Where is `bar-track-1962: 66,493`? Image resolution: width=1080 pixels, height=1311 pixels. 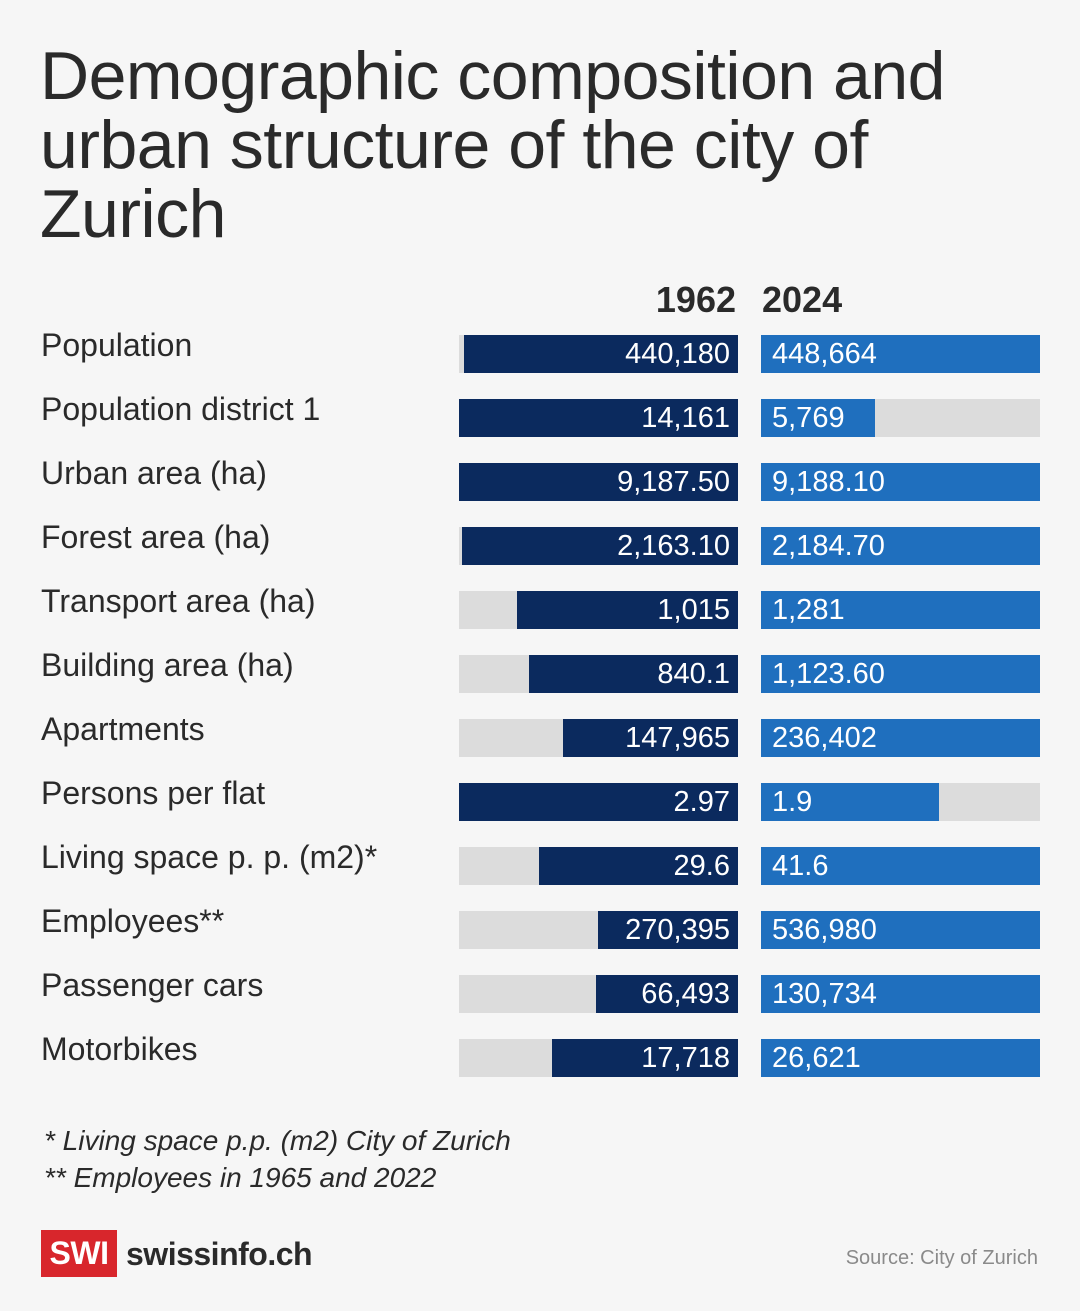 bar-track-1962: 66,493 is located at coordinates (598, 994).